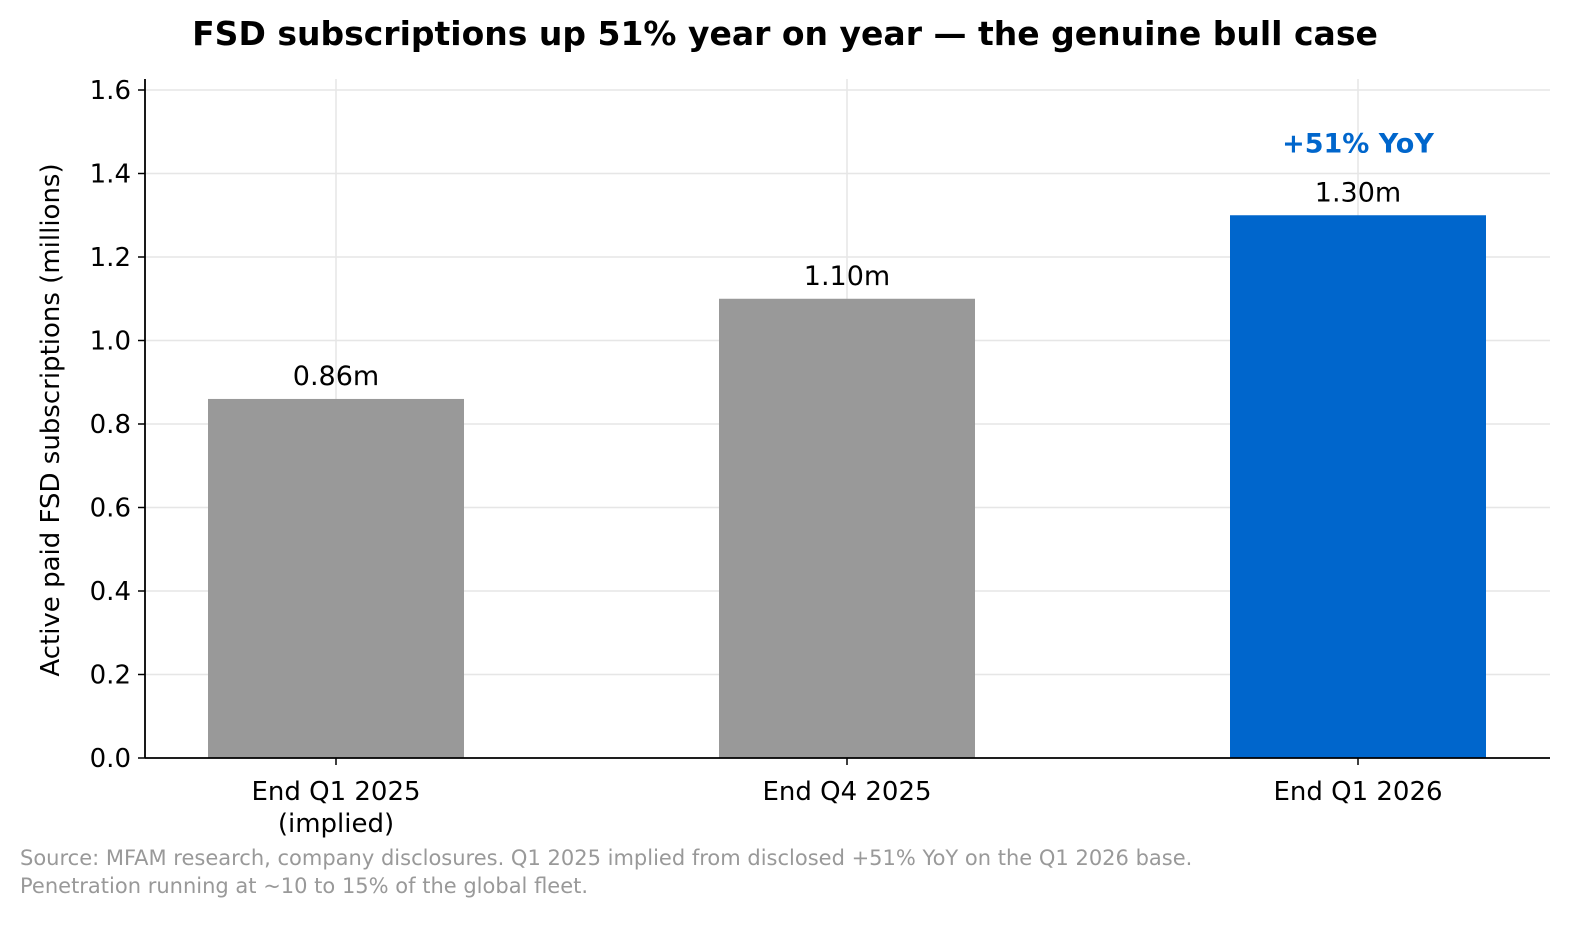 The width and height of the screenshot is (1590, 929). What do you see at coordinates (847, 276) in the screenshot?
I see `value-label: 1.10m` at bounding box center [847, 276].